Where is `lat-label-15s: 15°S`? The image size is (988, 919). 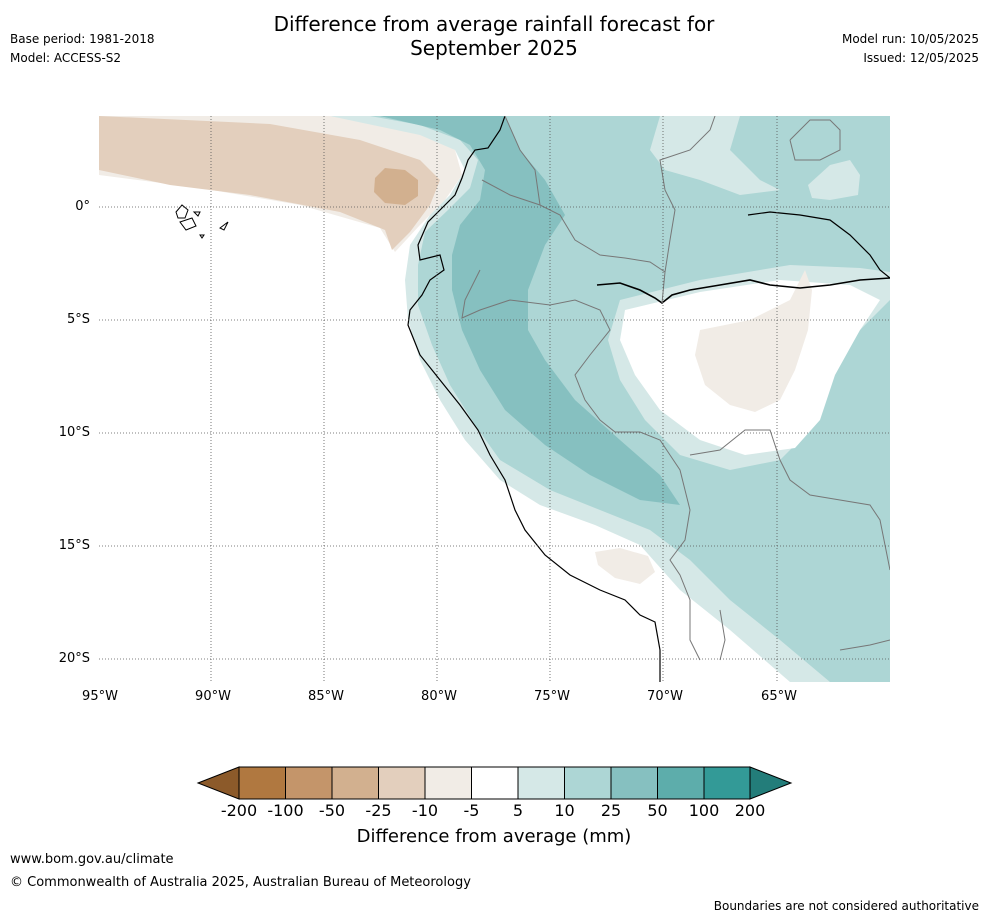
lat-label-15s: 15°S is located at coordinates (74, 545).